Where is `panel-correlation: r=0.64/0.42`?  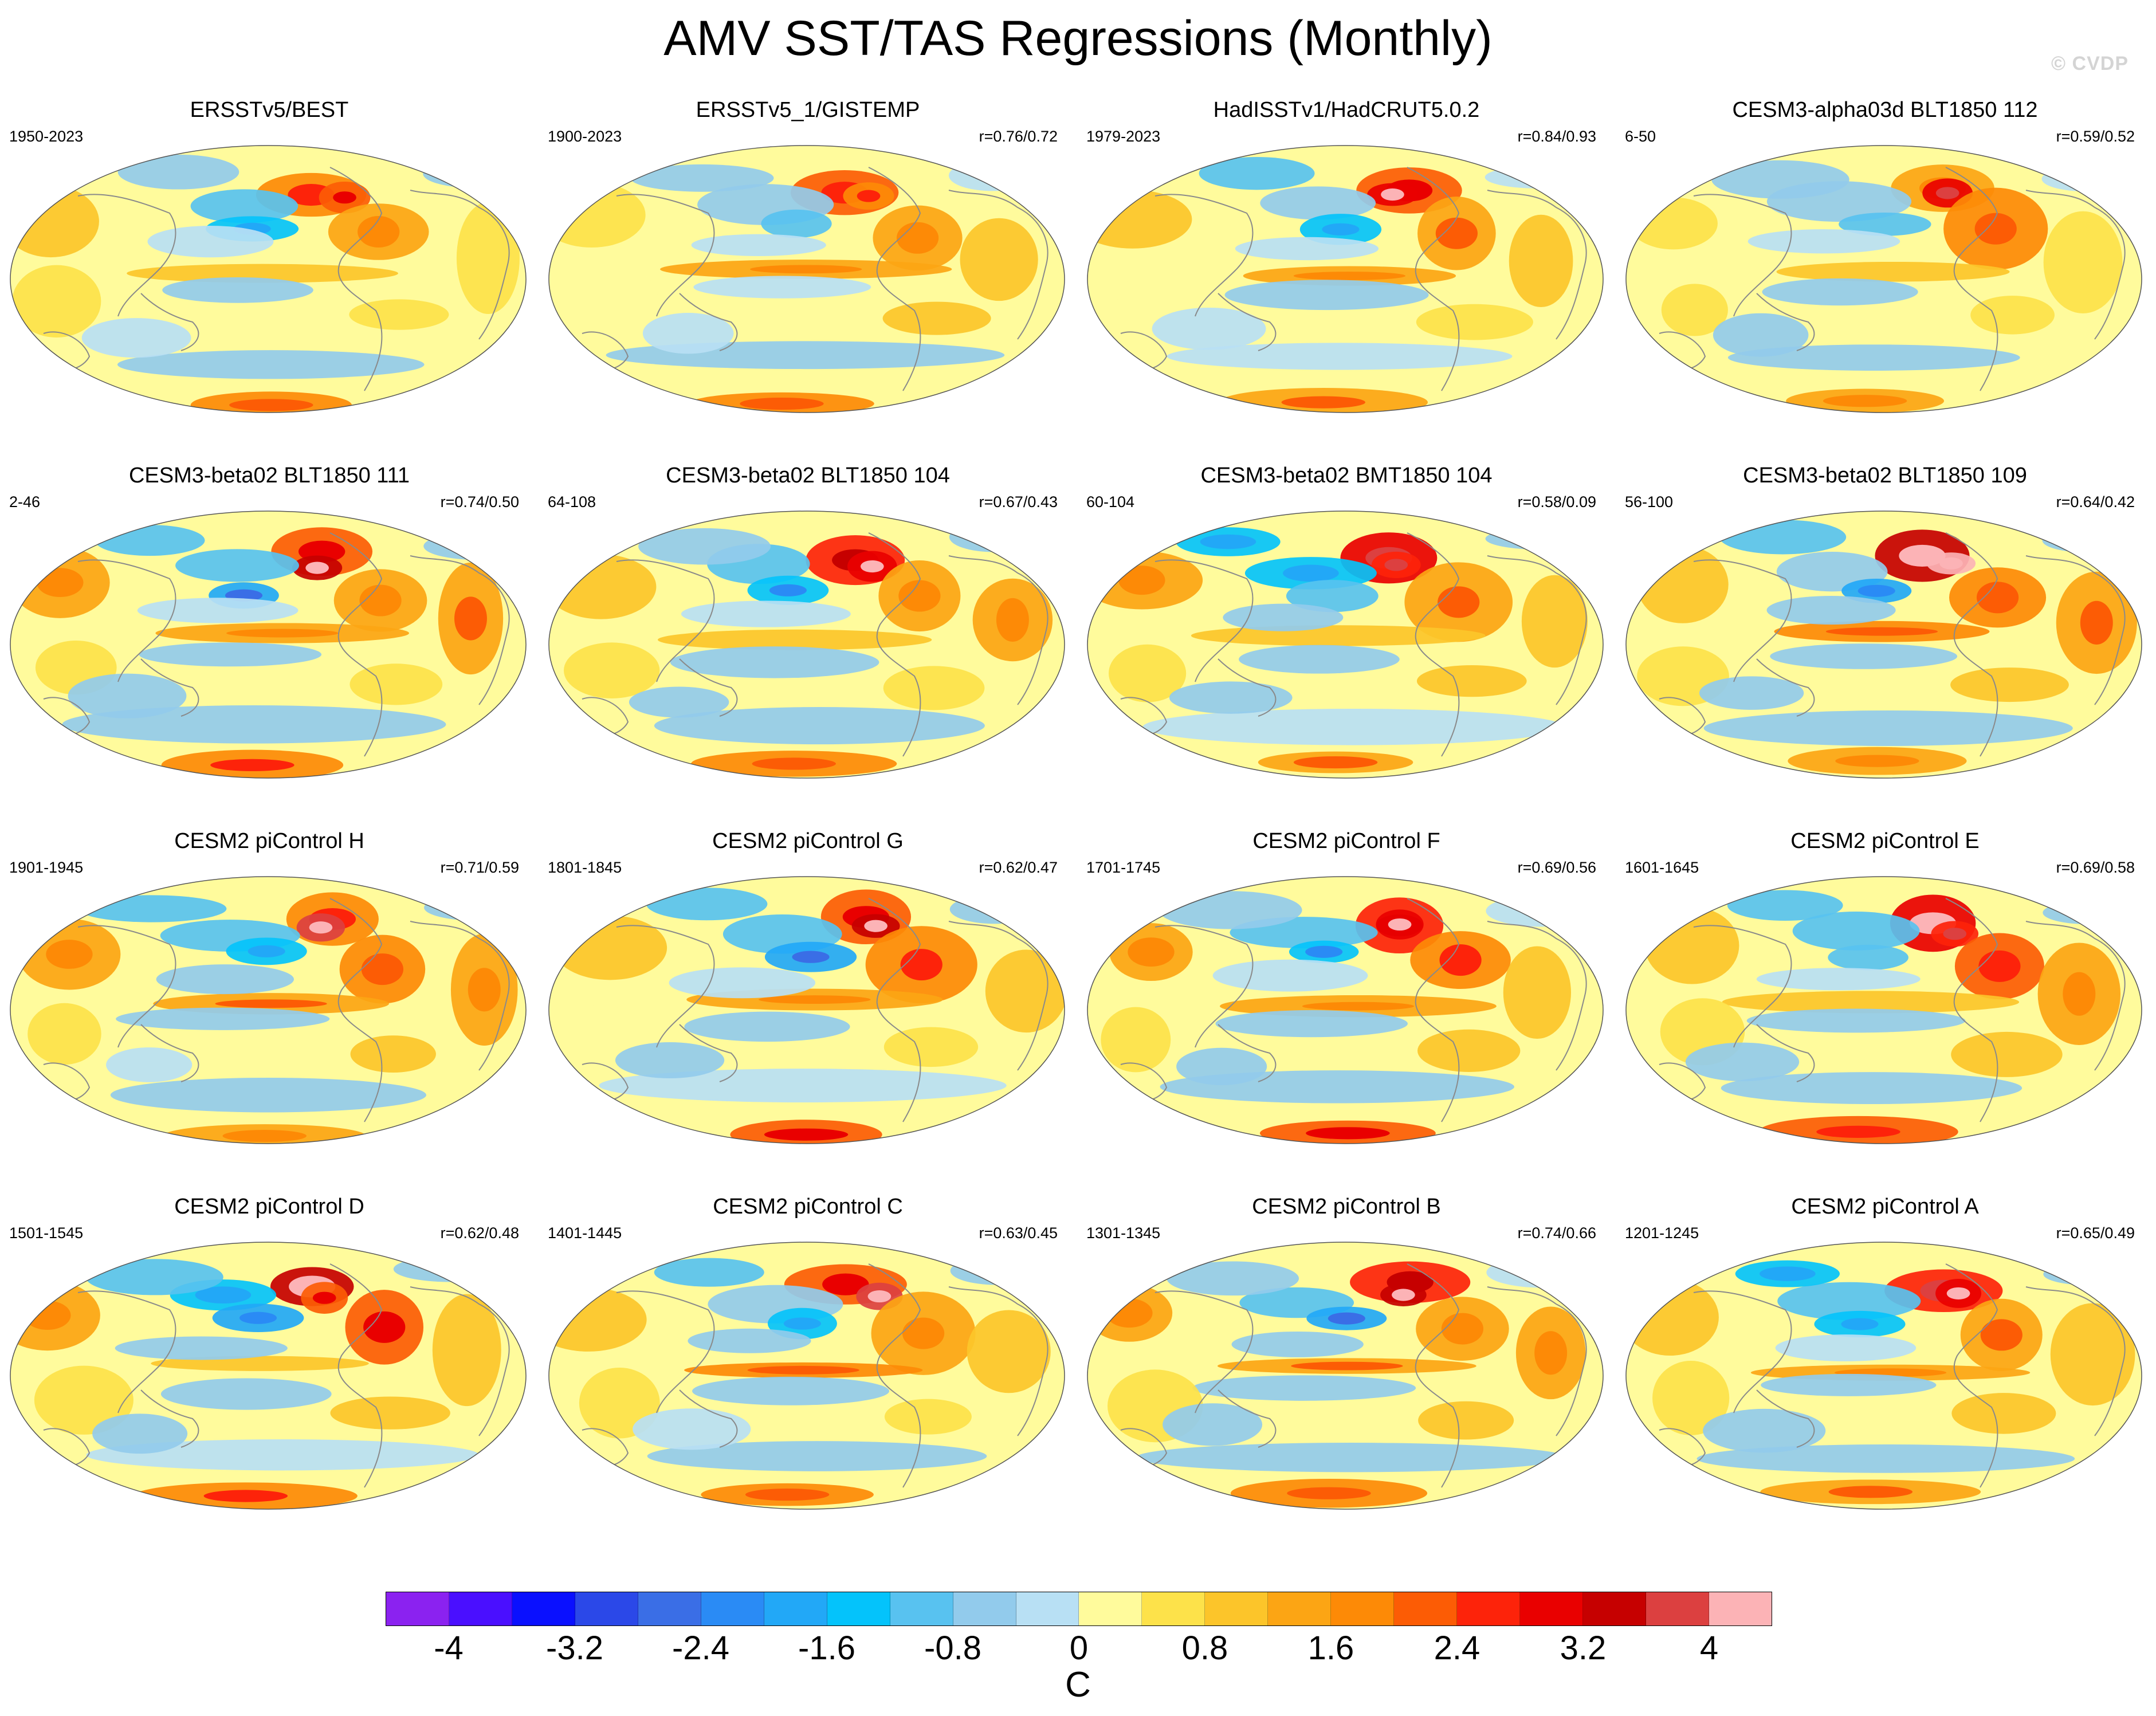
panel-correlation: r=0.64/0.42 is located at coordinates (2095, 502).